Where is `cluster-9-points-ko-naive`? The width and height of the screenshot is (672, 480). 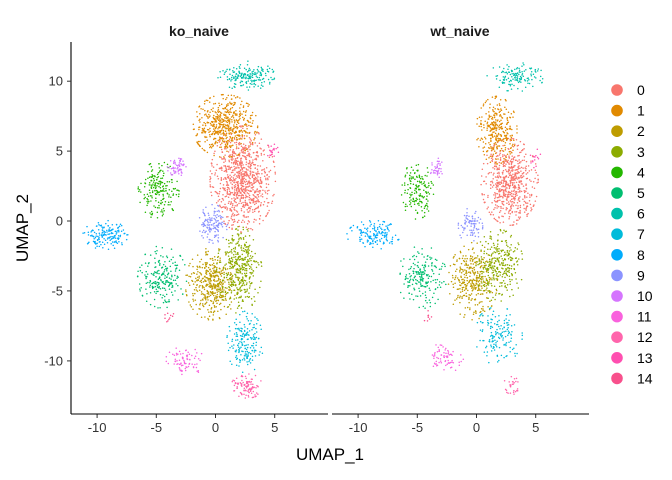
cluster-9-points-ko-naive is located at coordinates (213, 223).